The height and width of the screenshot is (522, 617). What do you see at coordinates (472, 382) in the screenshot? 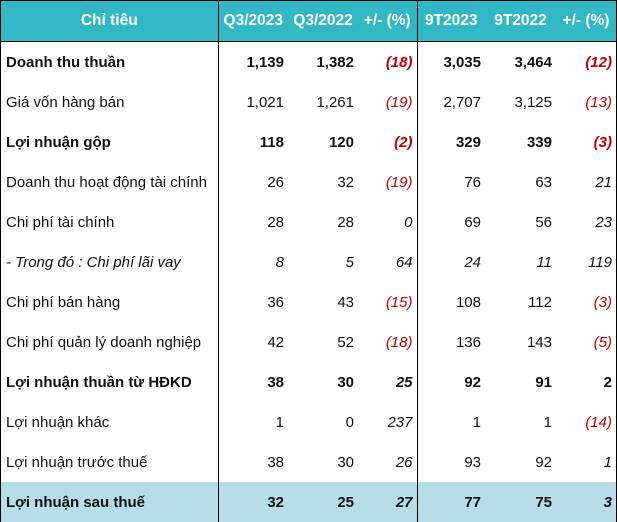
I see `cell-9t-2023: 92` at bounding box center [472, 382].